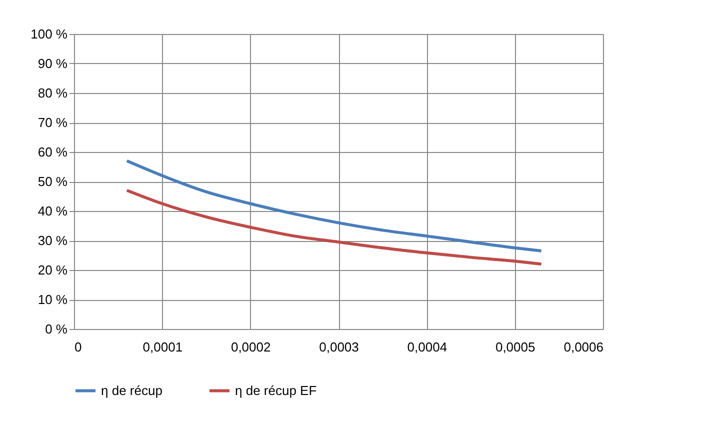 This screenshot has height=427, width=701. Describe the element at coordinates (53, 63) in the screenshot. I see `y-tick-label: 90 %` at that location.